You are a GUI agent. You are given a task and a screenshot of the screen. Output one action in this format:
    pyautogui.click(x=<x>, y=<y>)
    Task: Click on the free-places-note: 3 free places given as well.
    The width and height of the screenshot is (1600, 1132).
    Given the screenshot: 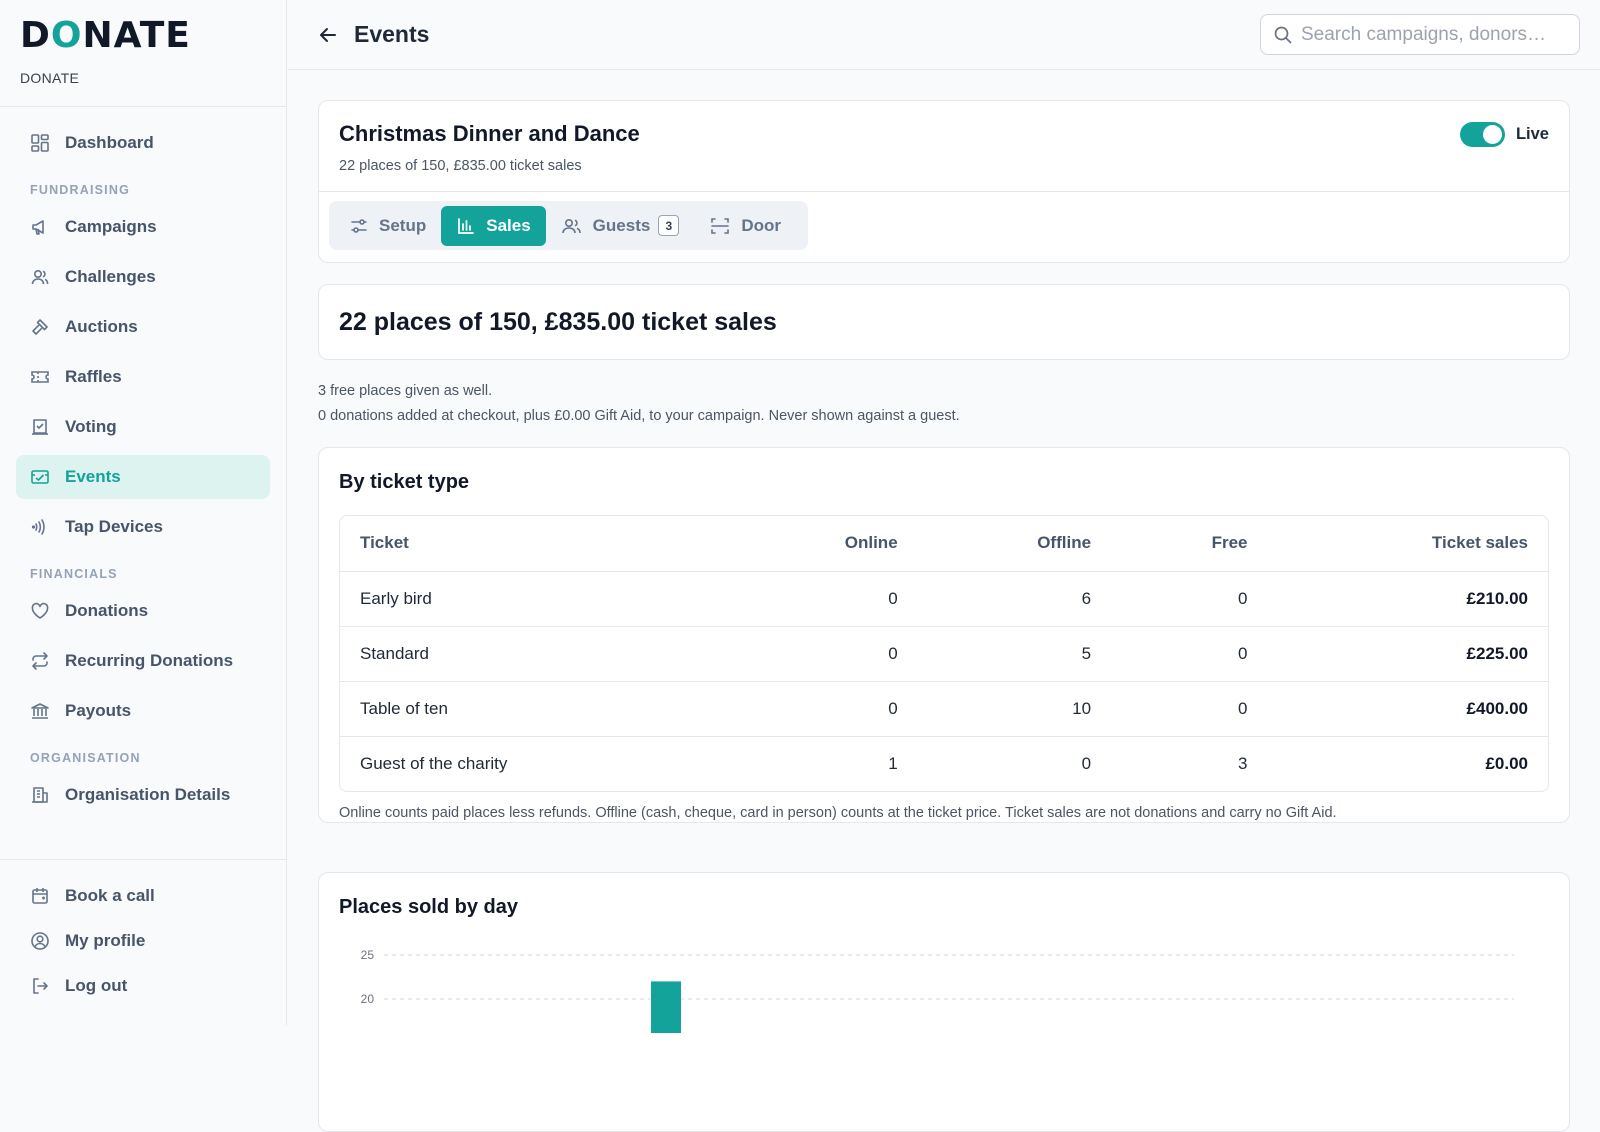 What is the action you would take?
    pyautogui.click(x=405, y=391)
    